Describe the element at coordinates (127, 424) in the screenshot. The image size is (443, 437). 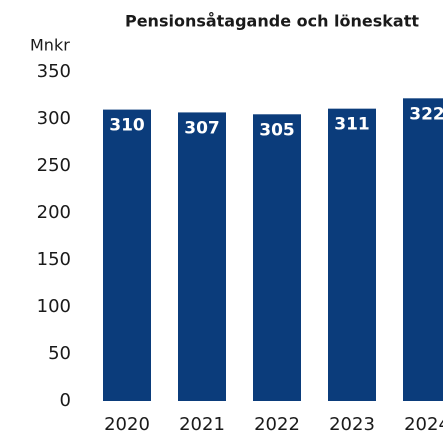
I see `x-tick-label: 2020` at that location.